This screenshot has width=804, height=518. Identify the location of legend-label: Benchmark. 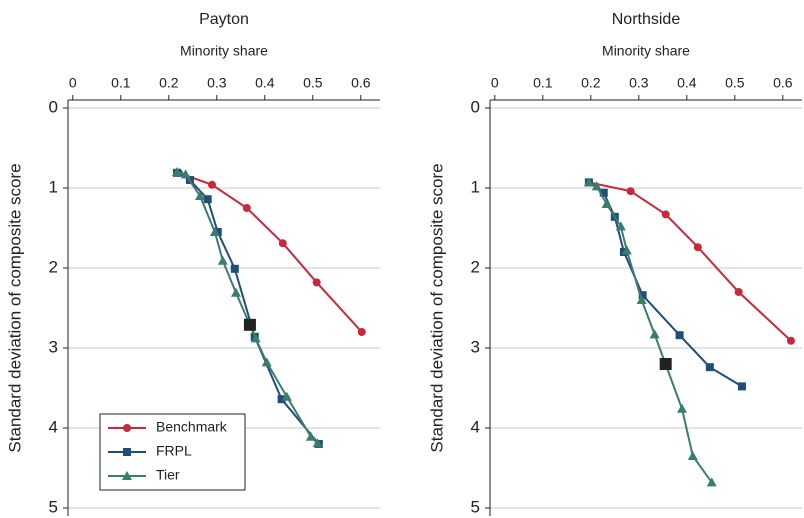
(192, 427).